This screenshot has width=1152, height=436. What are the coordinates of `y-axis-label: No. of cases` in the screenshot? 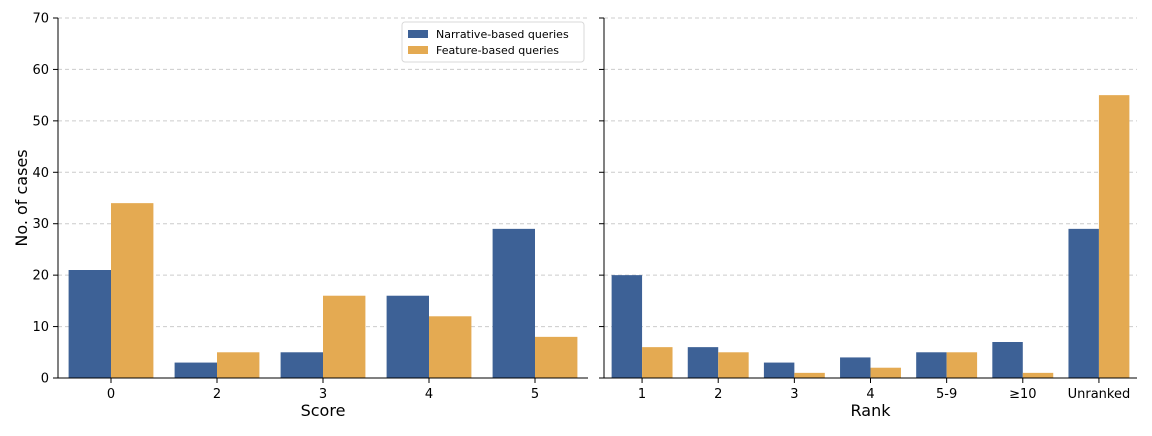 It's located at (21, 197).